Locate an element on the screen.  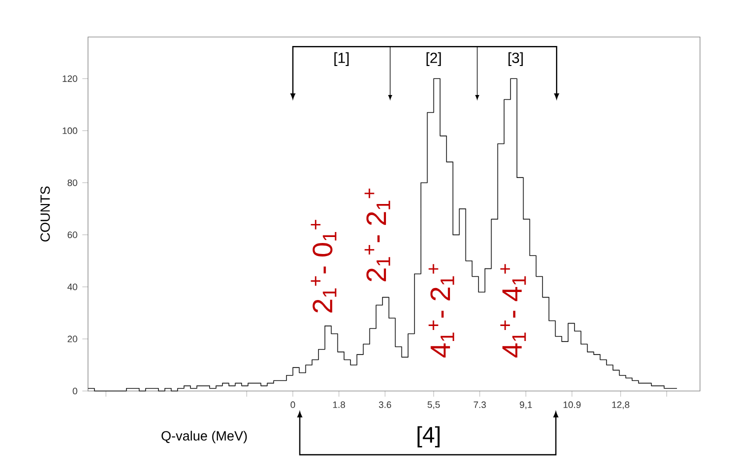
x-tick-label: 1.8 is located at coordinates (339, 404).